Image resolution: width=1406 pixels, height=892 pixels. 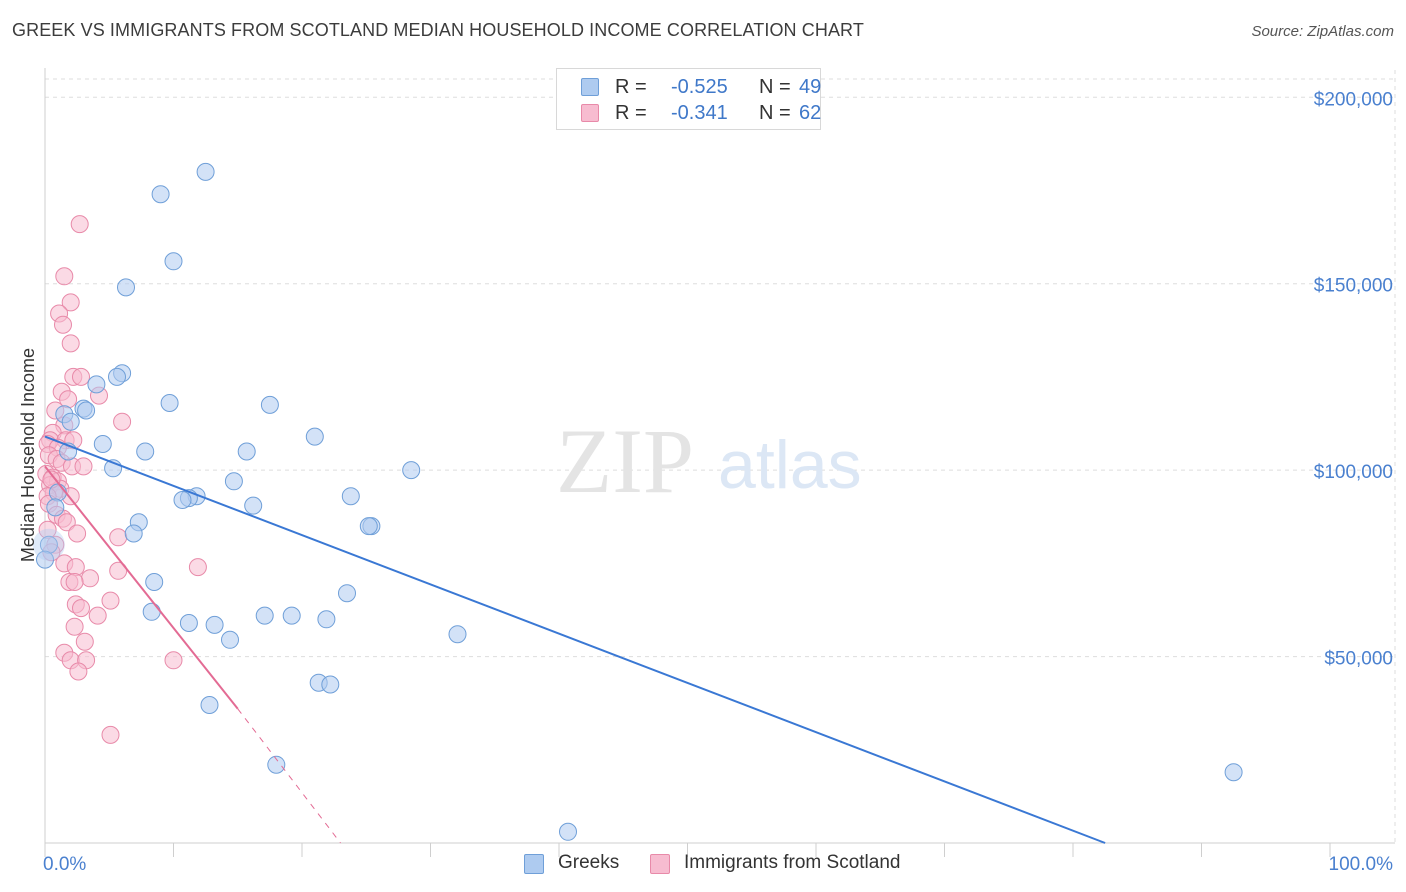 I want to click on scotland-trend-line, so click(x=141, y=587).